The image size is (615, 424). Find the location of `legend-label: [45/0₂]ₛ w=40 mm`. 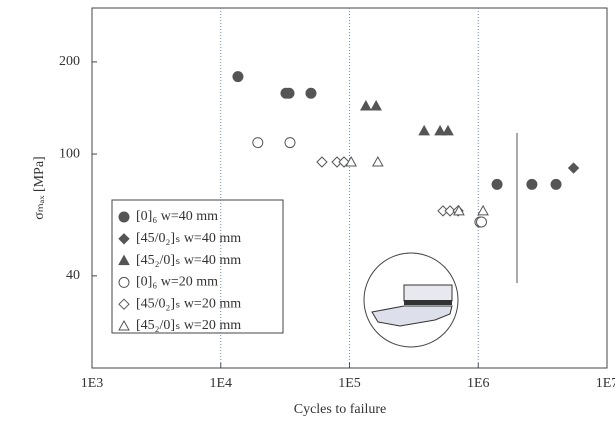

legend-label: [45/0₂]ₛ w=40 mm is located at coordinates (188, 238).